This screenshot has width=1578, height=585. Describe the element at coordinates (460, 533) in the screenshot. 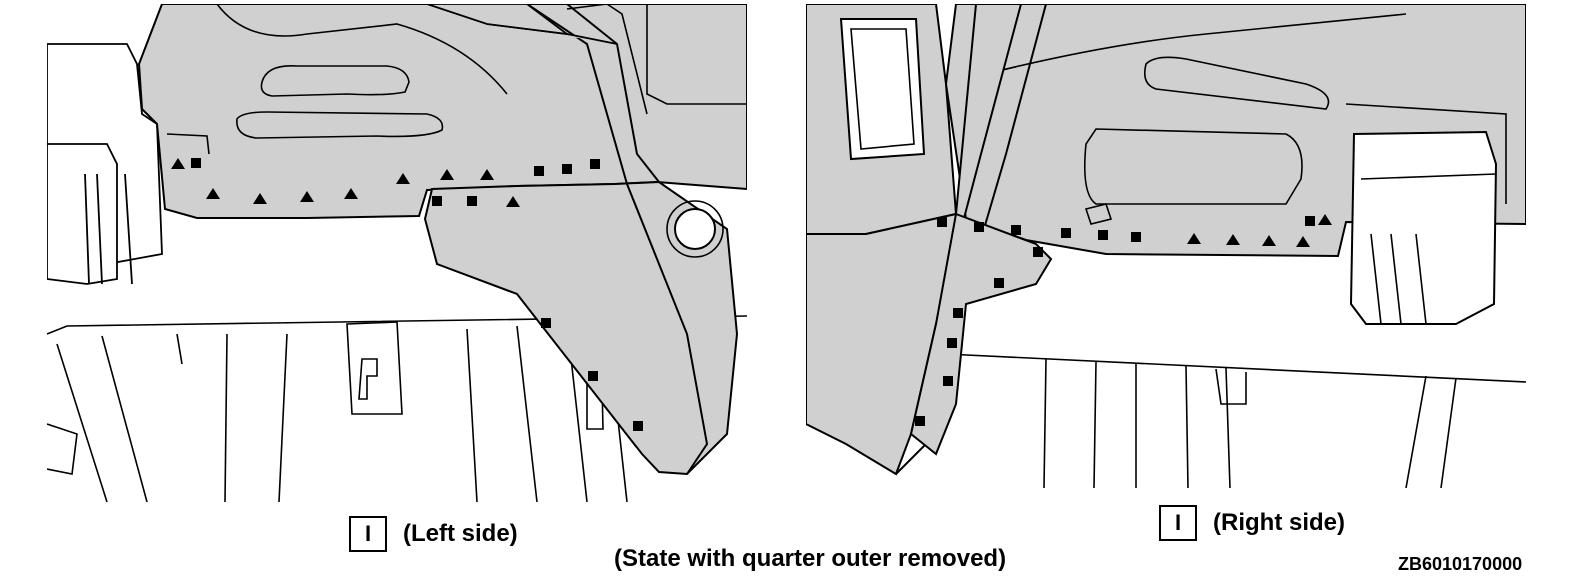

I see `left-side-label-text: (Left side)` at that location.